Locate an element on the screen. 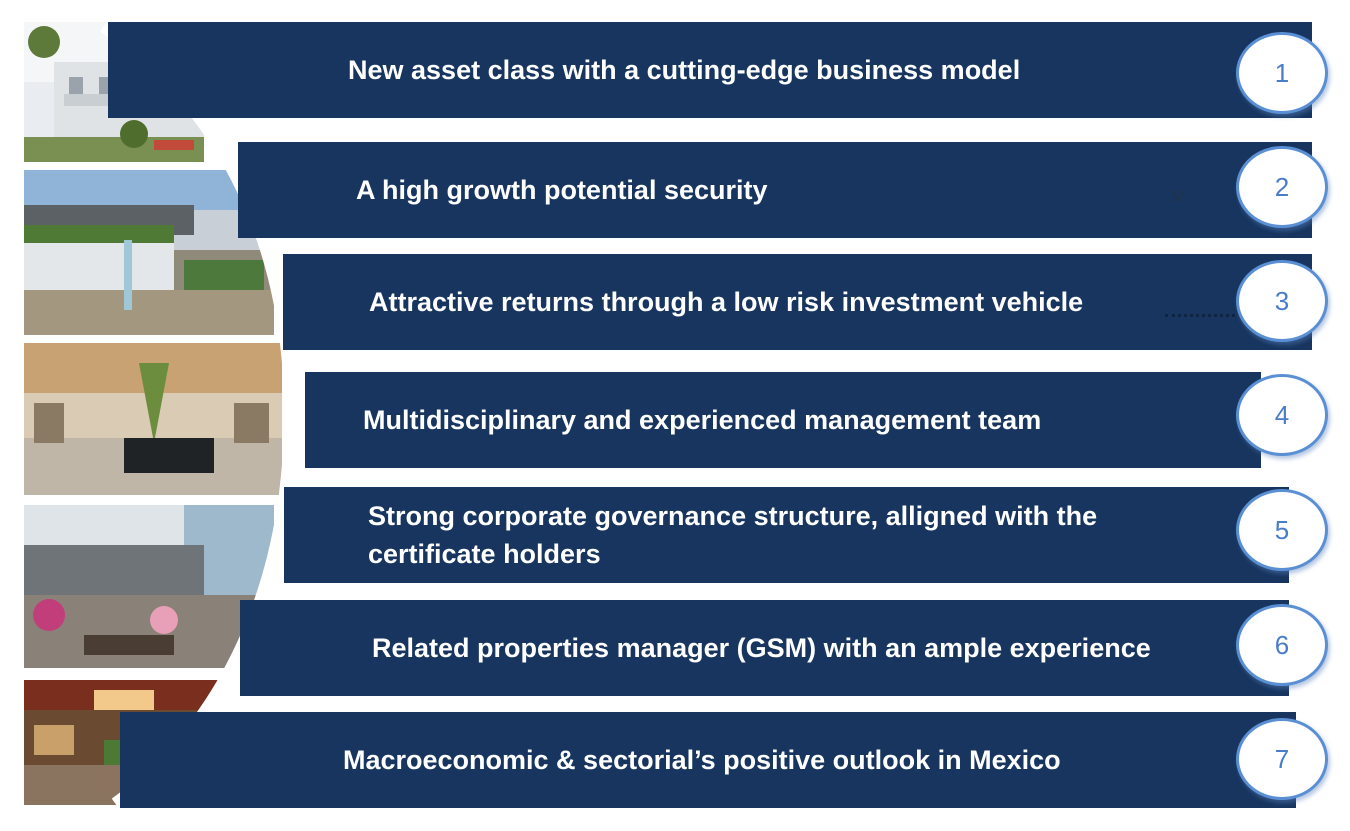 The height and width of the screenshot is (831, 1350). number-label-2: 2 is located at coordinates (1282, 186).